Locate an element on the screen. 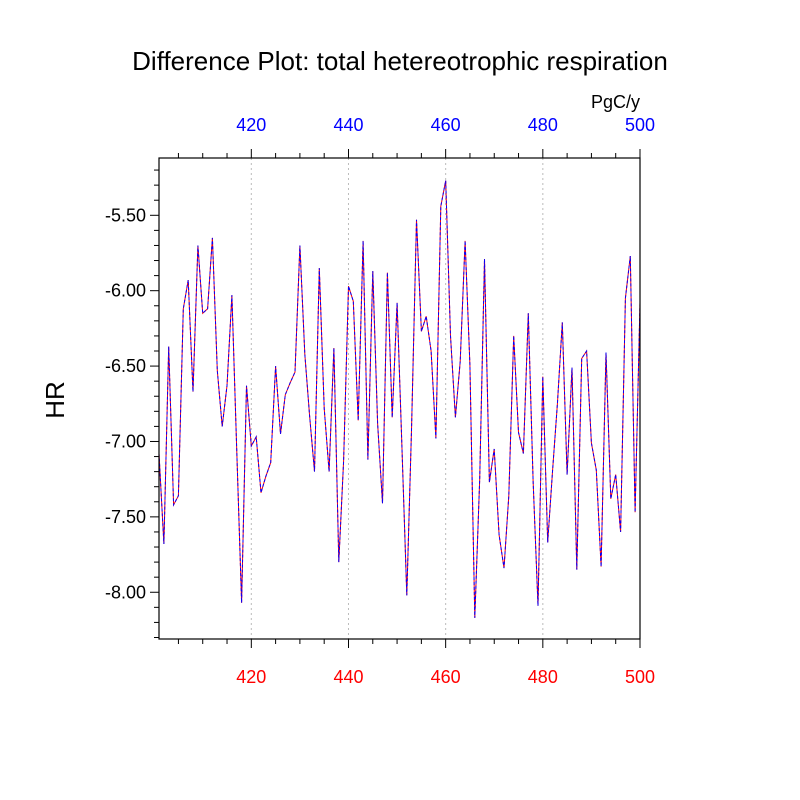 Image resolution: width=800 pixels, height=800 pixels. y-tick-label: -8.00 is located at coordinates (125, 592).